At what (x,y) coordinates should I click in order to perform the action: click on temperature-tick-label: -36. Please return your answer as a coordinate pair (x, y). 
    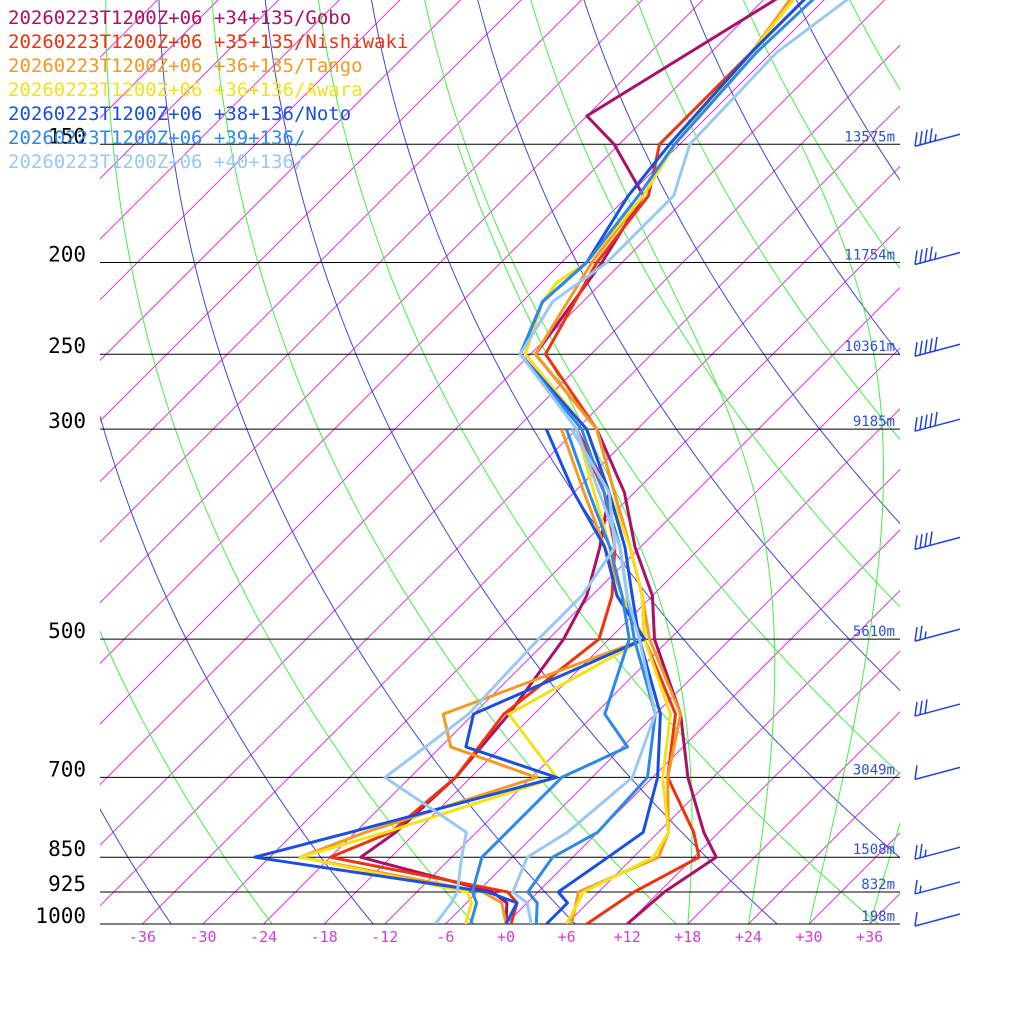
    Looking at the image, I should click on (142, 937).